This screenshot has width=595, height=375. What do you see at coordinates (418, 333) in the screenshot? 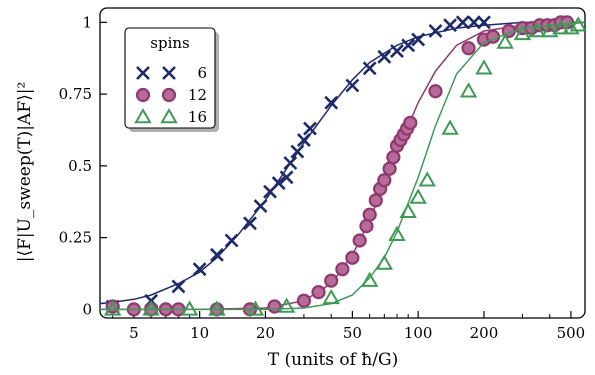
I see `x-tick-label: 100` at bounding box center [418, 333].